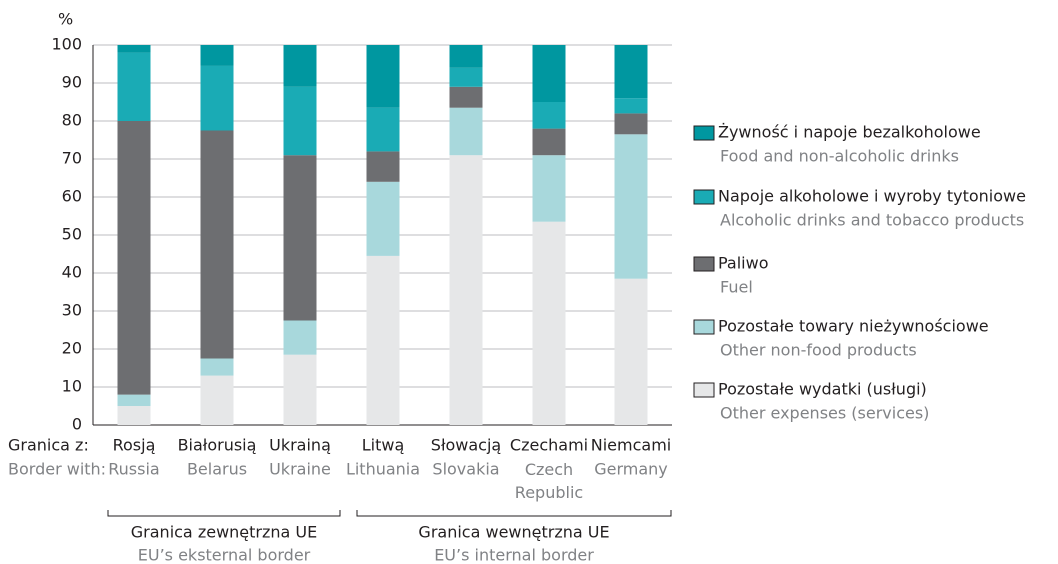 Image resolution: width=1058 pixels, height=564 pixels. Describe the element at coordinates (224, 532) in the screenshot. I see `group-label: Granica zewnętrzna UE` at that location.